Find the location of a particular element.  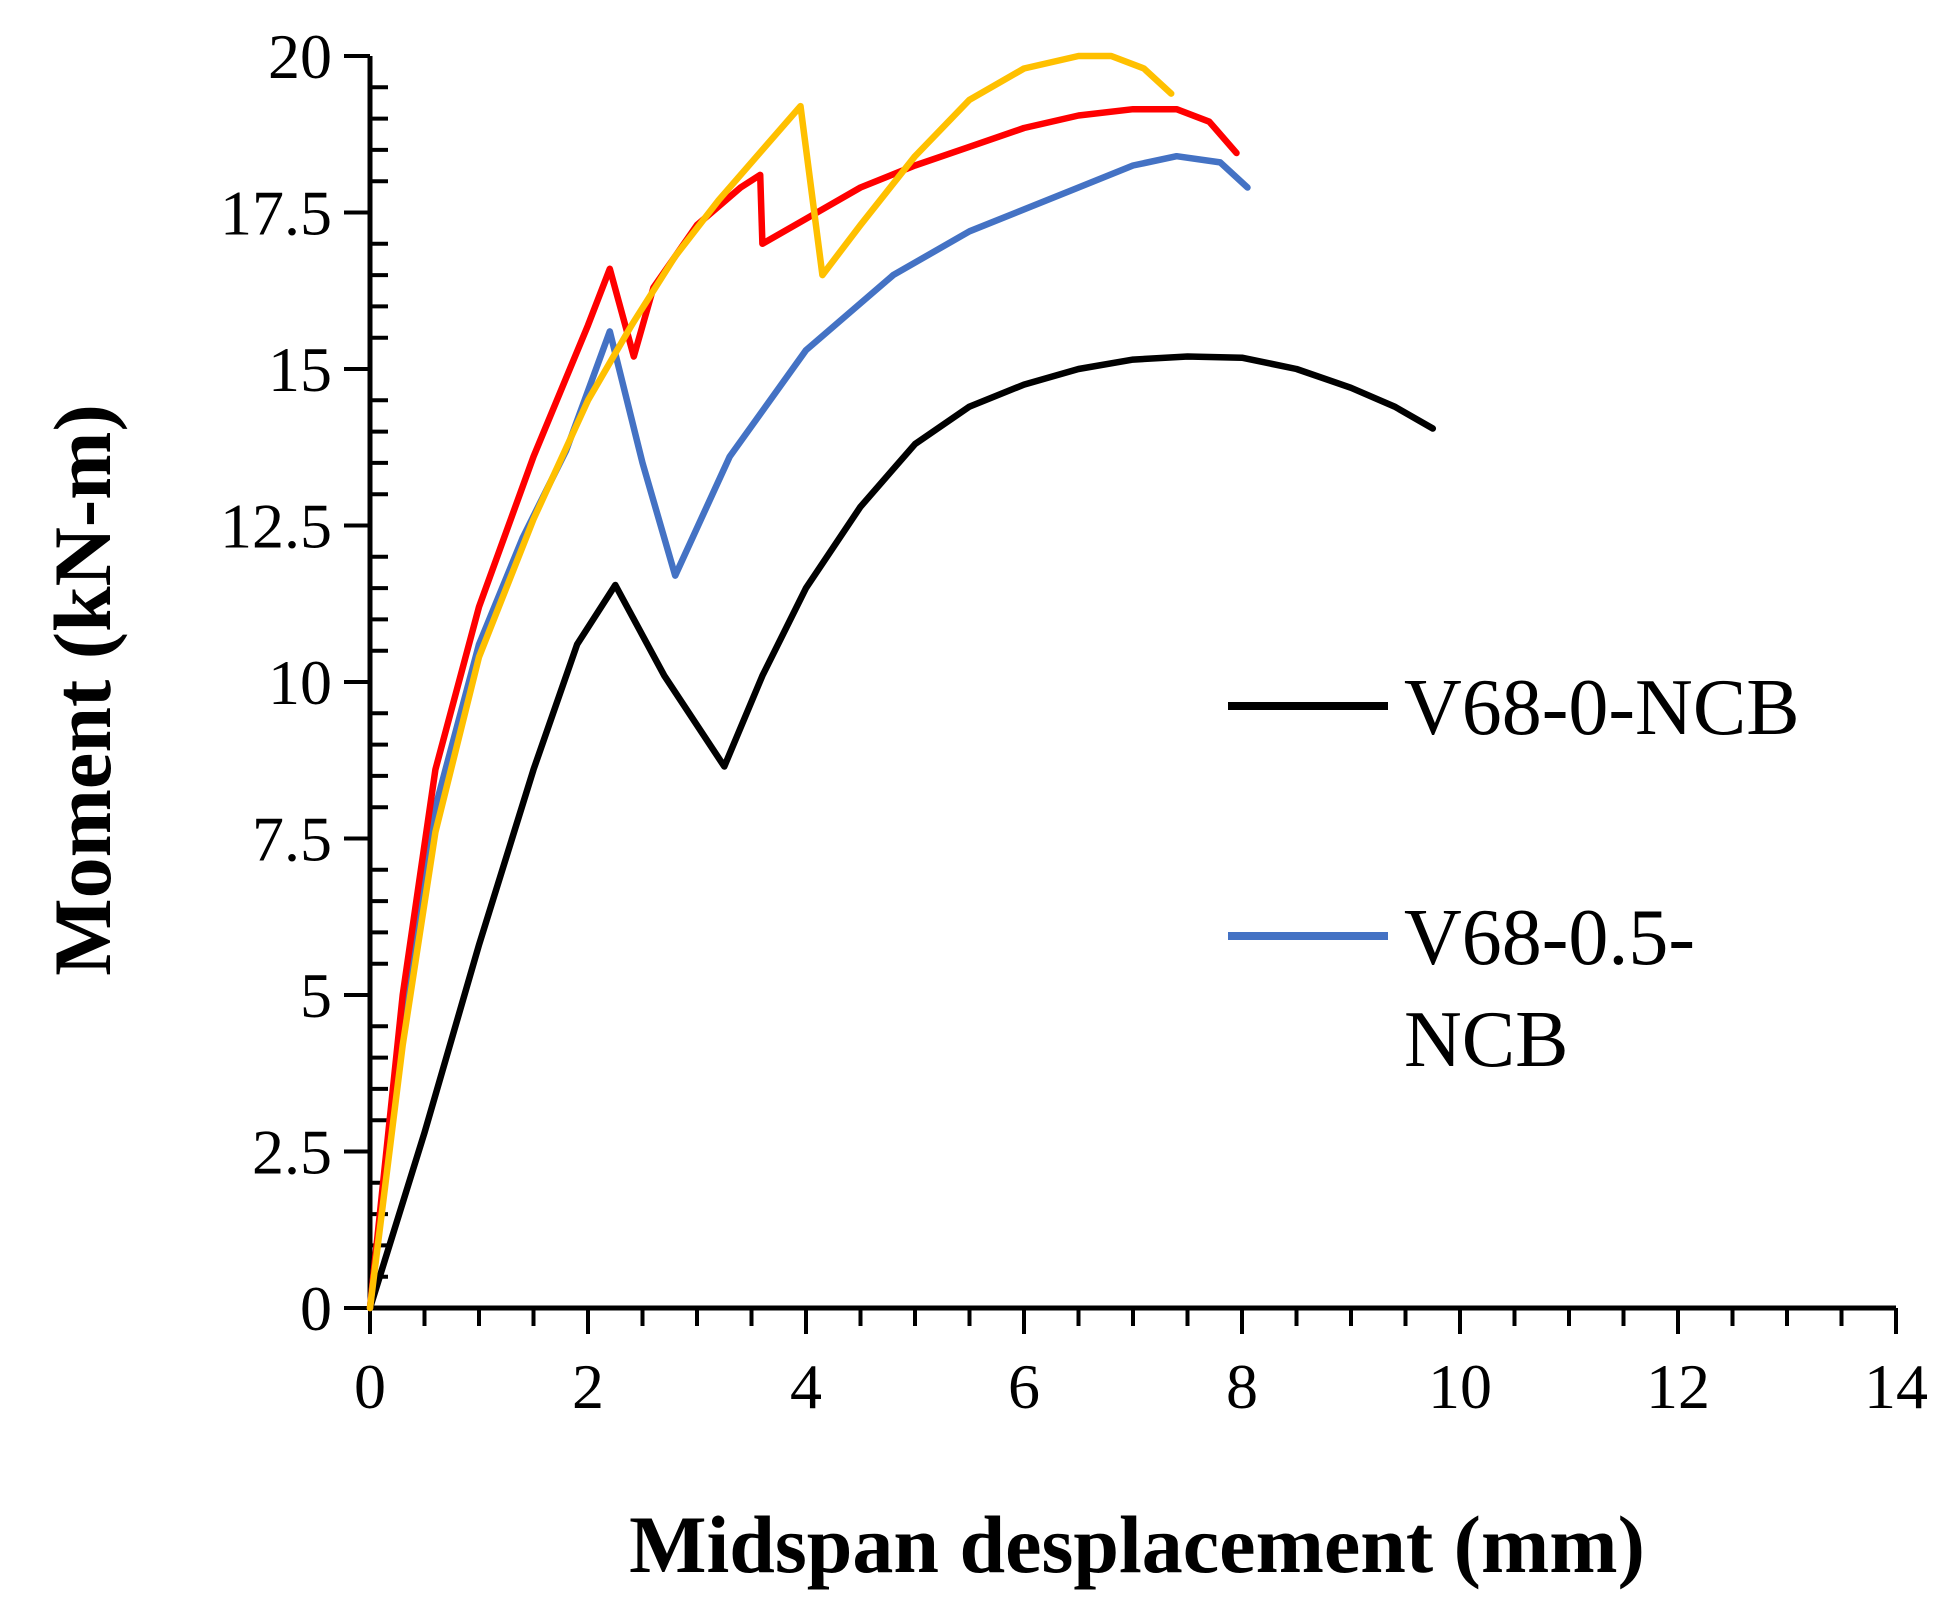

legend-label-2: NCB is located at coordinates (1486, 1040).